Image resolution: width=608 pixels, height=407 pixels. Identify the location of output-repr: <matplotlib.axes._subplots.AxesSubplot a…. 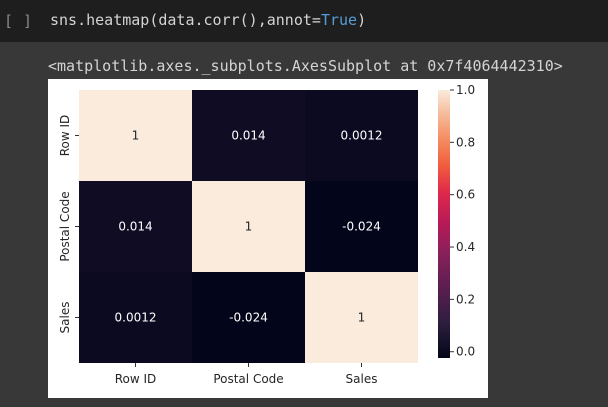
(305, 66).